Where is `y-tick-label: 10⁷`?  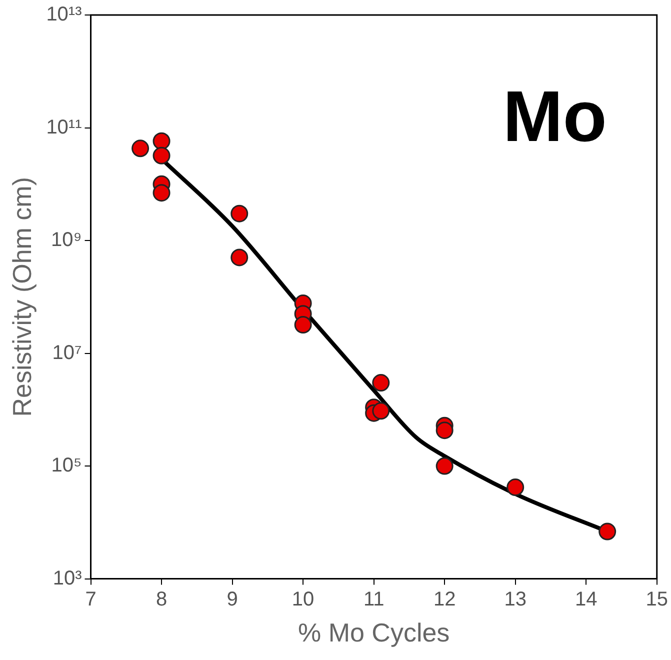
y-tick-label: 10⁷ is located at coordinates (67, 353).